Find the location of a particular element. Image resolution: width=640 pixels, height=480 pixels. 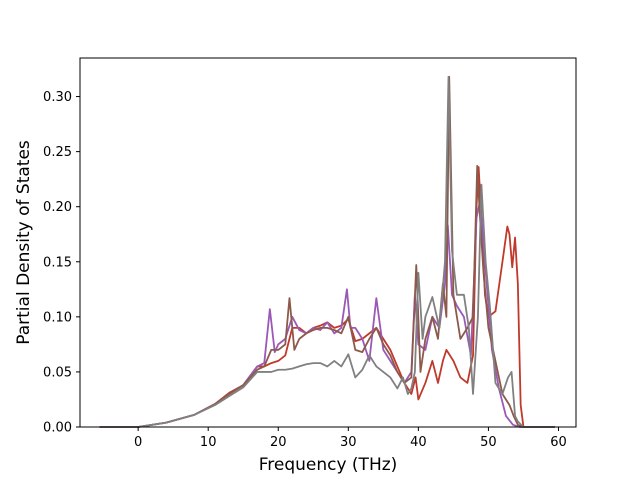

x-tick-label: 60 is located at coordinates (558, 442).